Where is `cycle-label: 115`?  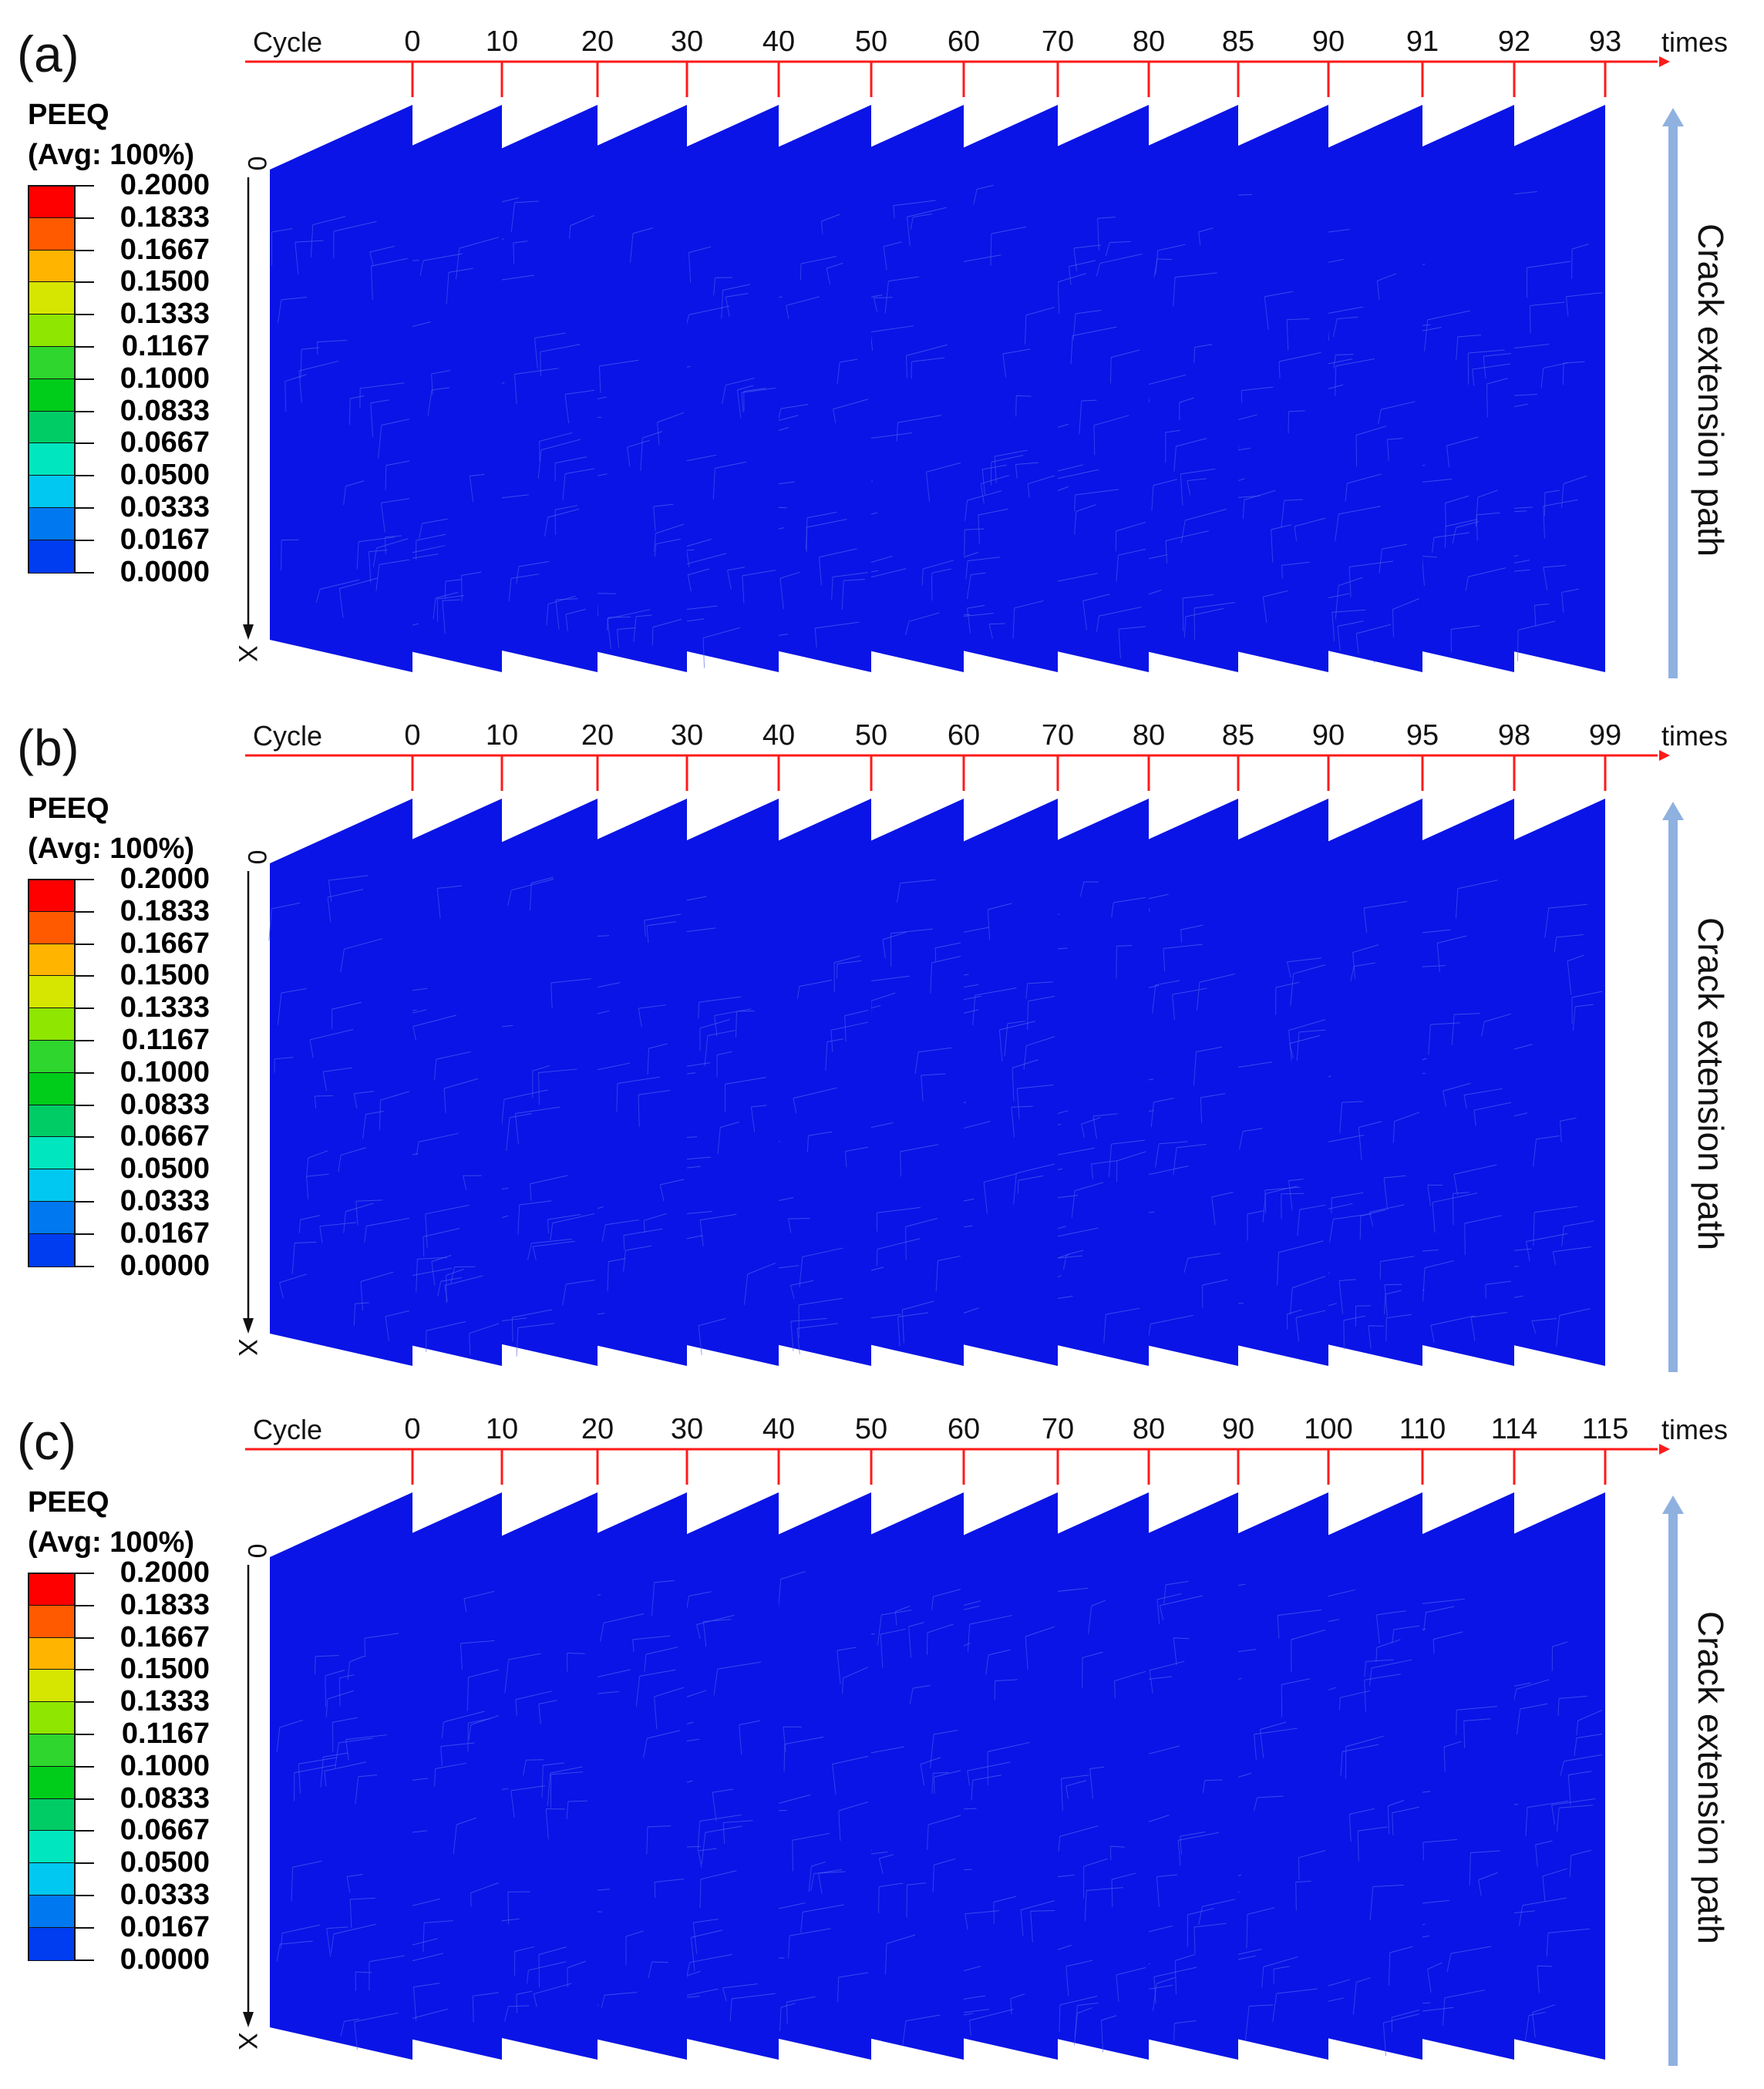 cycle-label: 115 is located at coordinates (1605, 1431).